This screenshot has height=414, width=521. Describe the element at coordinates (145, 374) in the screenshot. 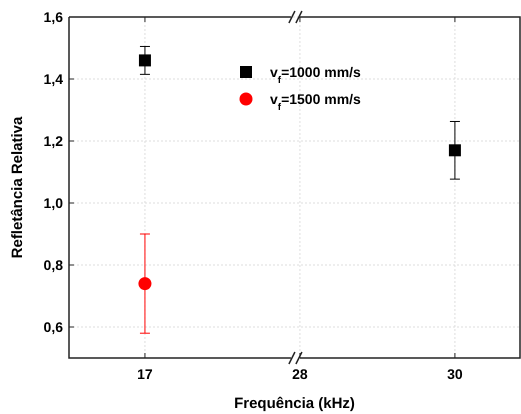

I see `x-tick-label: 17` at that location.